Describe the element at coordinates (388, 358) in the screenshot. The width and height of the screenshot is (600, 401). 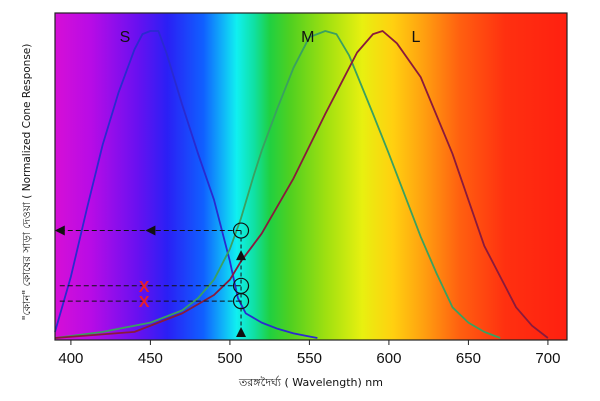
I see `x-tick-label: 600` at that location.